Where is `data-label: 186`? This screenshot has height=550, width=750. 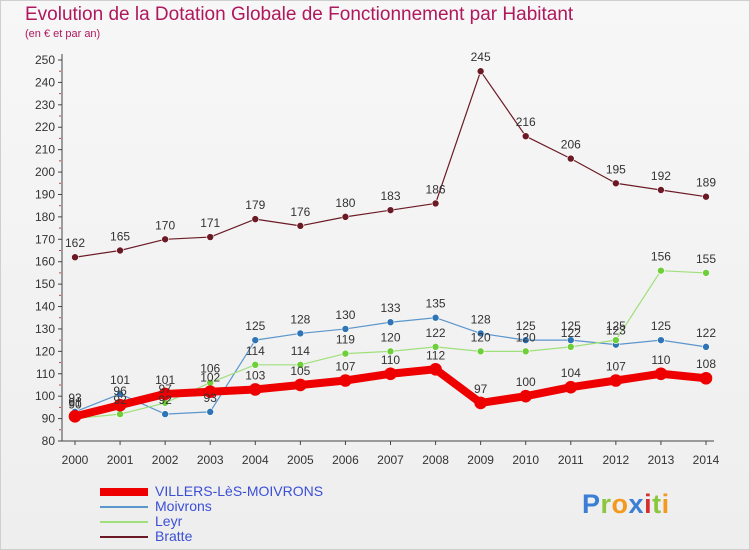
data-label: 186 is located at coordinates (436, 189).